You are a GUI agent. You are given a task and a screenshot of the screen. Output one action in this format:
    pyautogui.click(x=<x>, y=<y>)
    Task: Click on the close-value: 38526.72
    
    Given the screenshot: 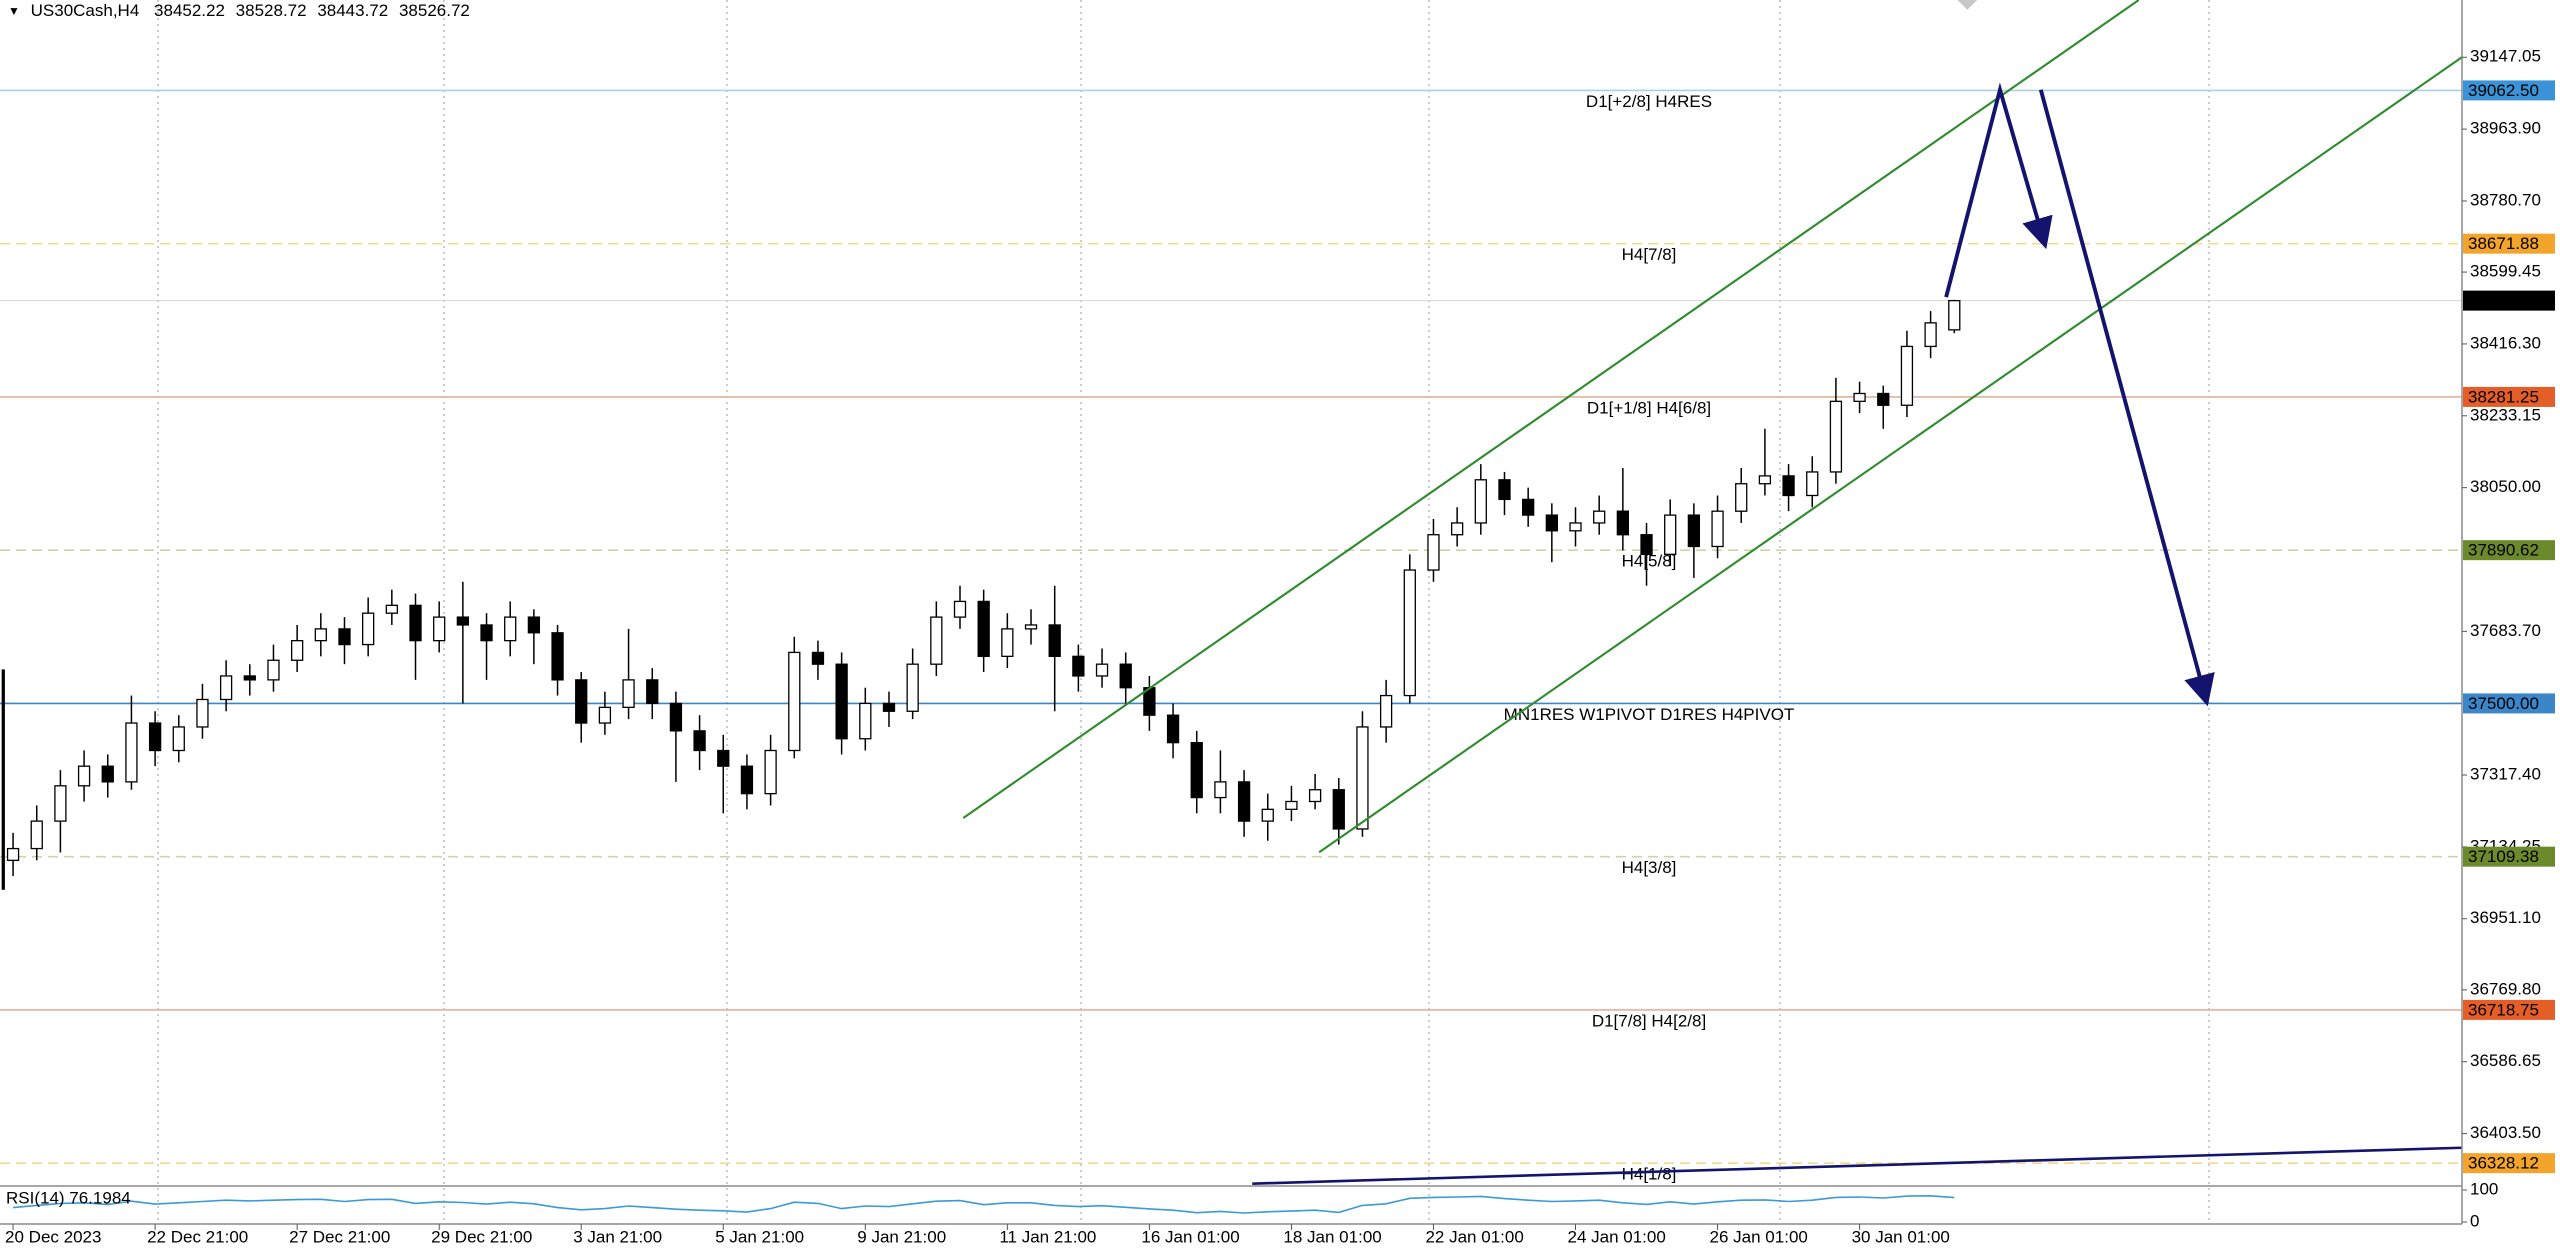 What is the action you would take?
    pyautogui.click(x=434, y=10)
    